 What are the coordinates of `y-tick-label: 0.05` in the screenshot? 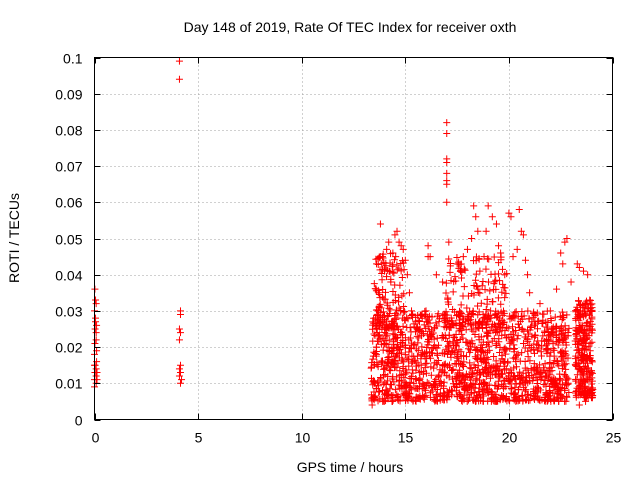 It's located at (68, 240).